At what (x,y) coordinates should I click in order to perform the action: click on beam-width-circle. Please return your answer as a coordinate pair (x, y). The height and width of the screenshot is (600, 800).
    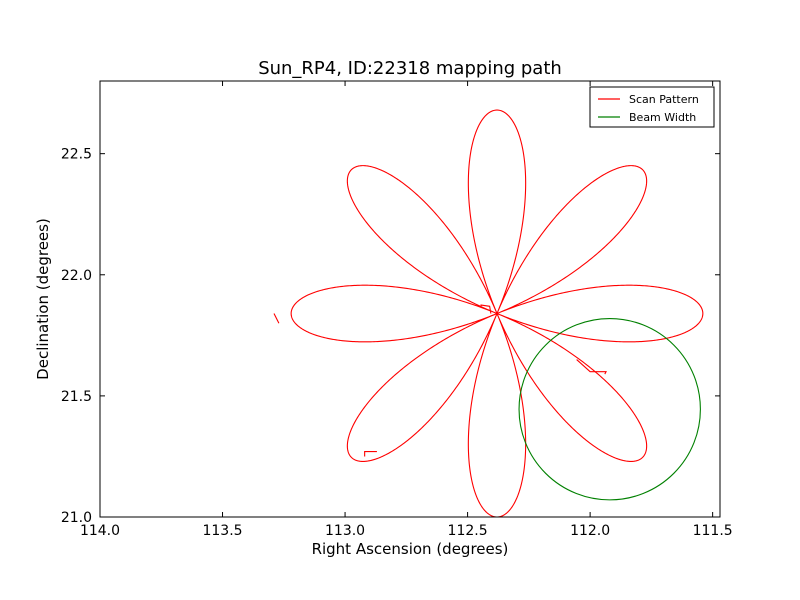
    Looking at the image, I should click on (609, 409).